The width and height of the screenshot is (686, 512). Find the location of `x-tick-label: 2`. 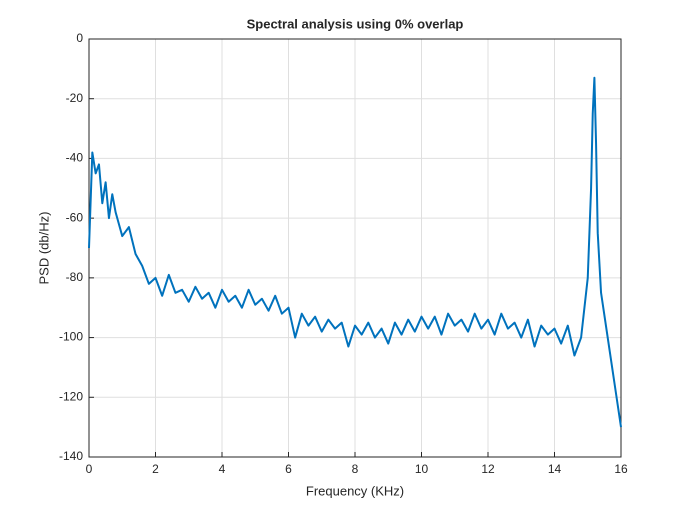

x-tick-label: 2 is located at coordinates (155, 469).